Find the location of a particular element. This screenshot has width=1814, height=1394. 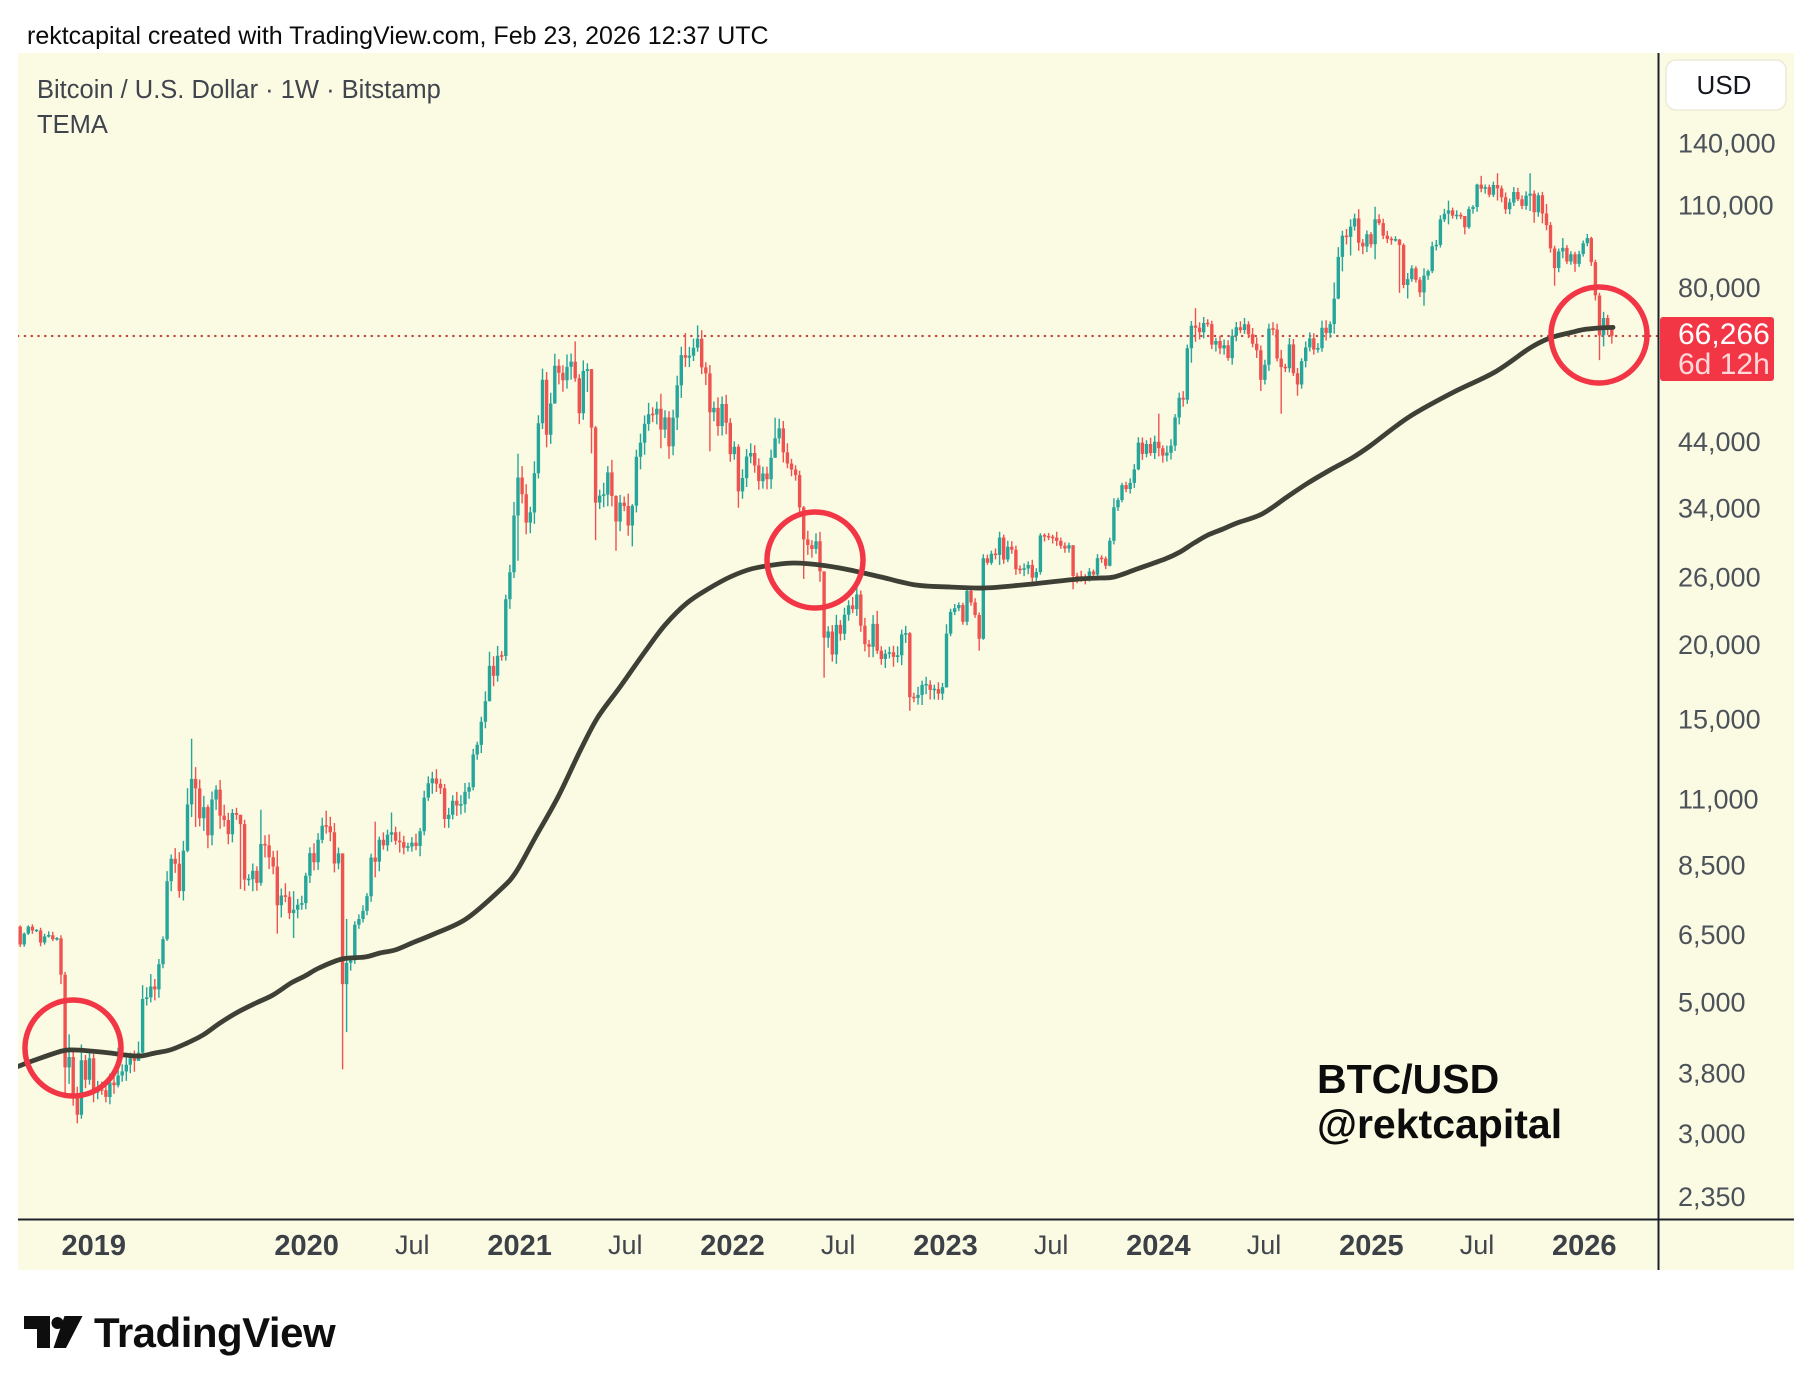

svg-text: TradingView is located at coordinates (215, 1332).